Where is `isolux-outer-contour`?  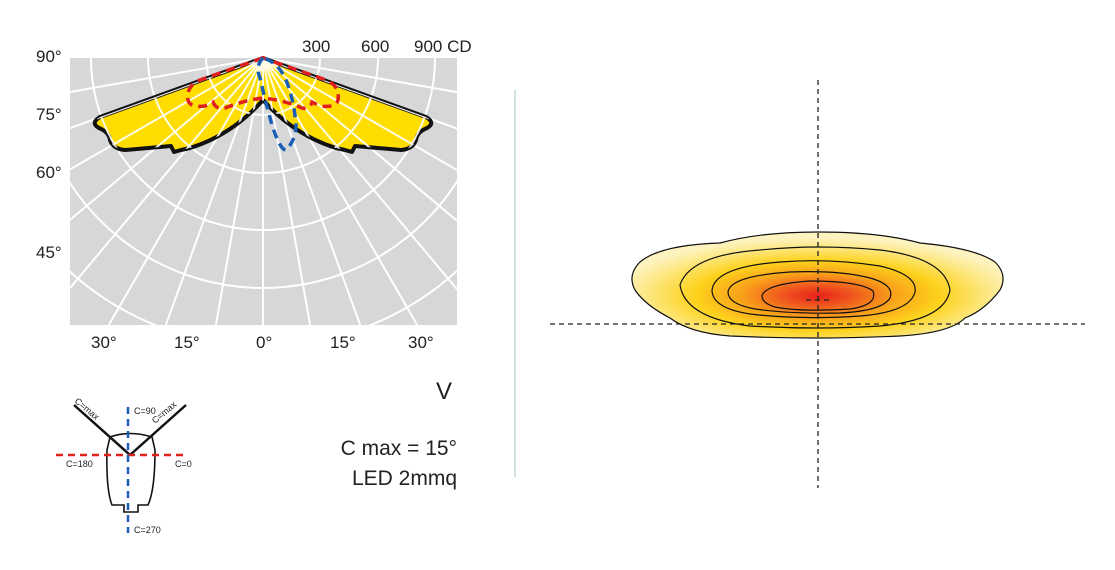
isolux-outer-contour is located at coordinates (817, 285).